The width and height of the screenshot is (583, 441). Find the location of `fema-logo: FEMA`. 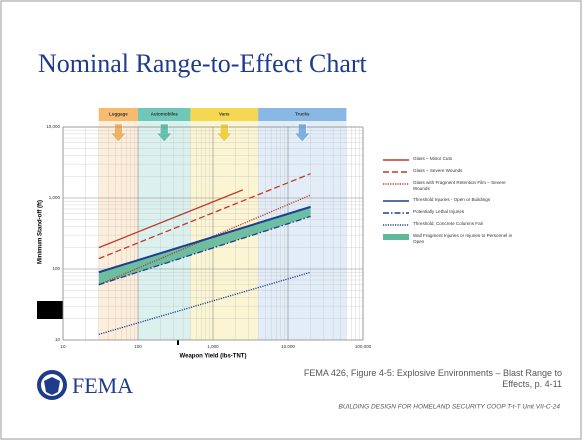

fema-logo: FEMA is located at coordinates (102, 385).